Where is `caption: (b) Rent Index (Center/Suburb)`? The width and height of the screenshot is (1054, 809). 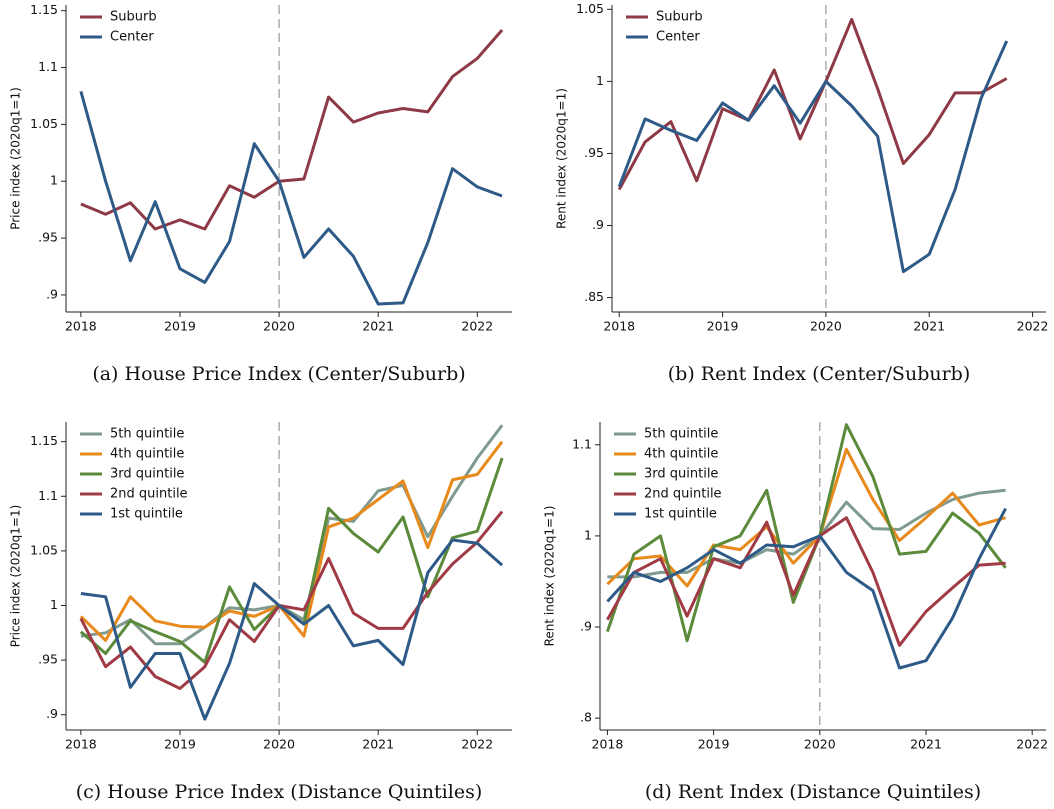 caption: (b) Rent Index (Center/Suburb) is located at coordinates (819, 374).